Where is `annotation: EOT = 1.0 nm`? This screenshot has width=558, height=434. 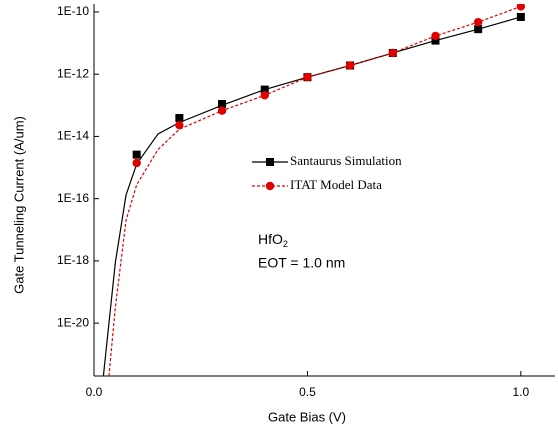
annotation: EOT = 1.0 nm is located at coordinates (301, 263).